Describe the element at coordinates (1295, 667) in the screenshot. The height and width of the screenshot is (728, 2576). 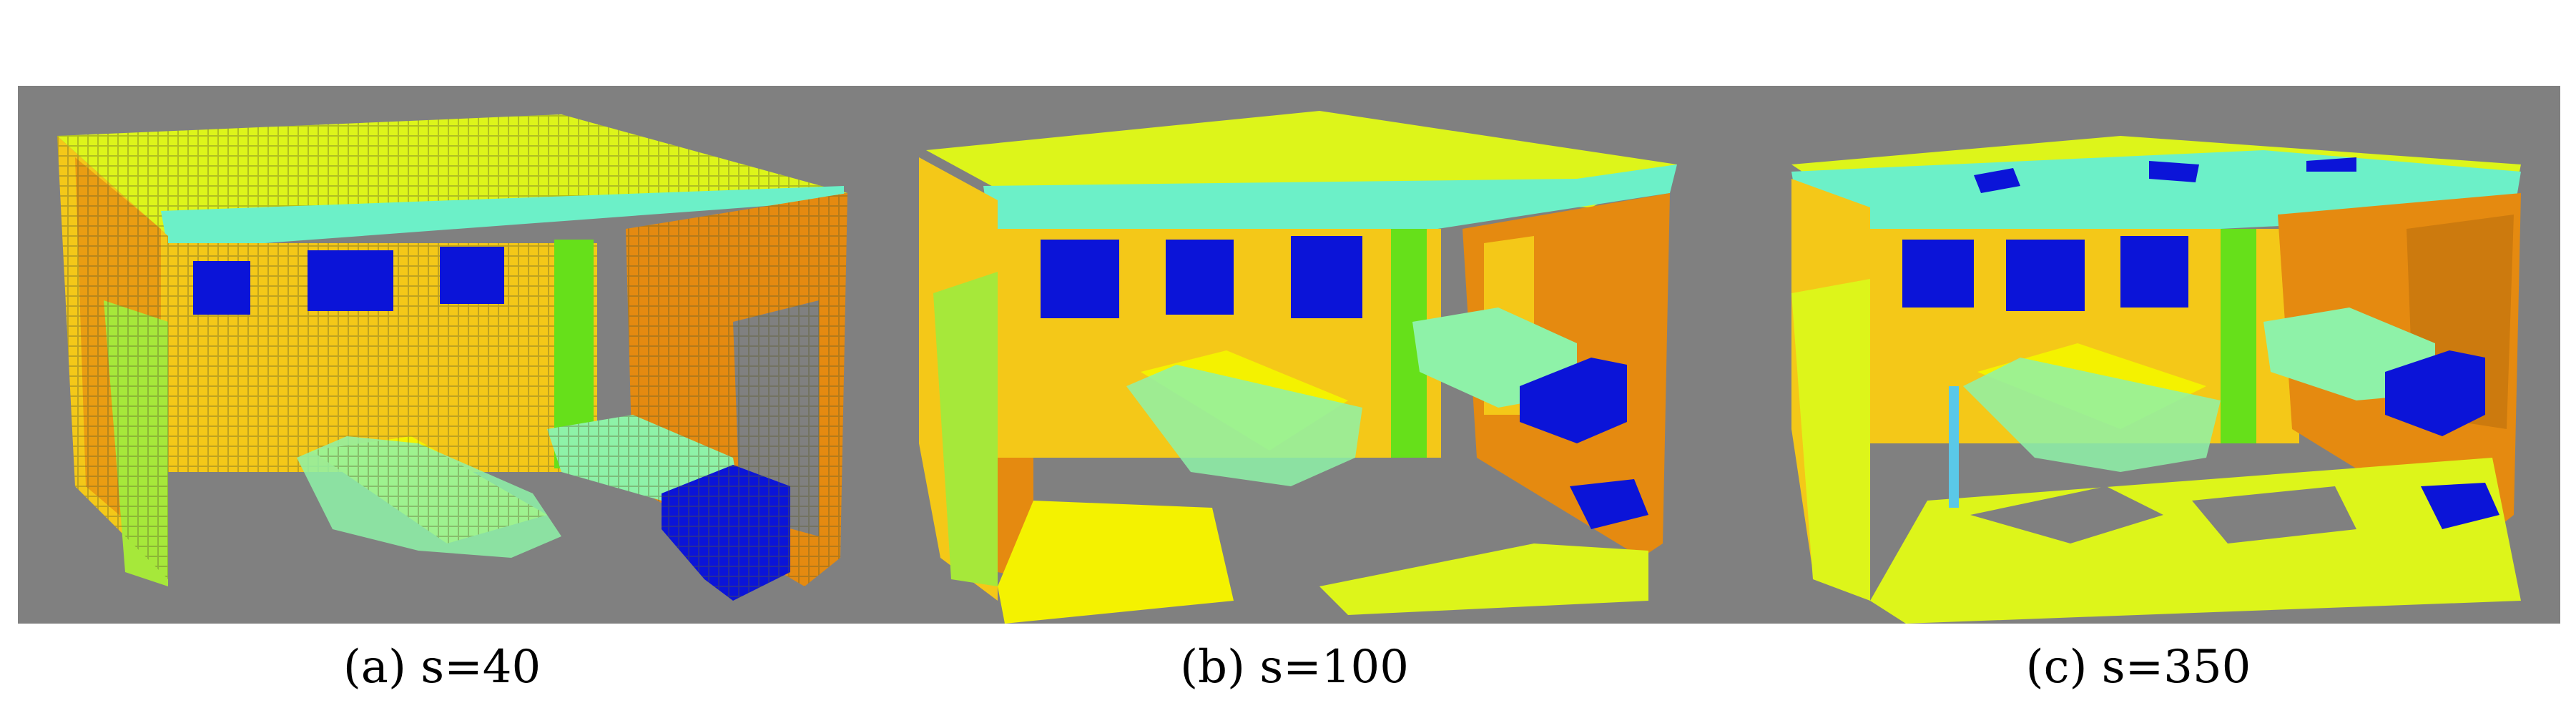
I see `caption-b: (b) s=100` at that location.